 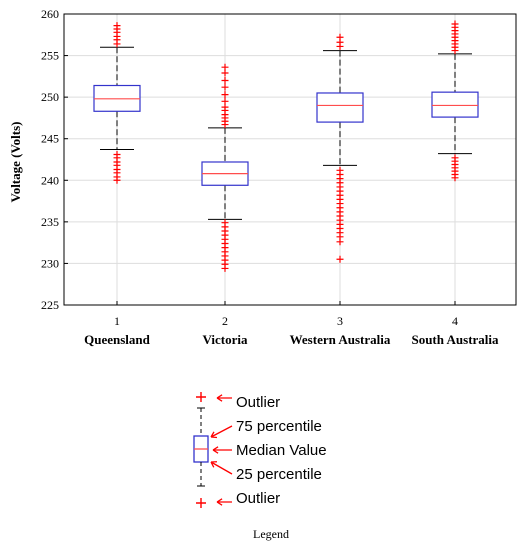 I want to click on legend-outlier-bottom-label: Outlier, so click(x=258, y=498).